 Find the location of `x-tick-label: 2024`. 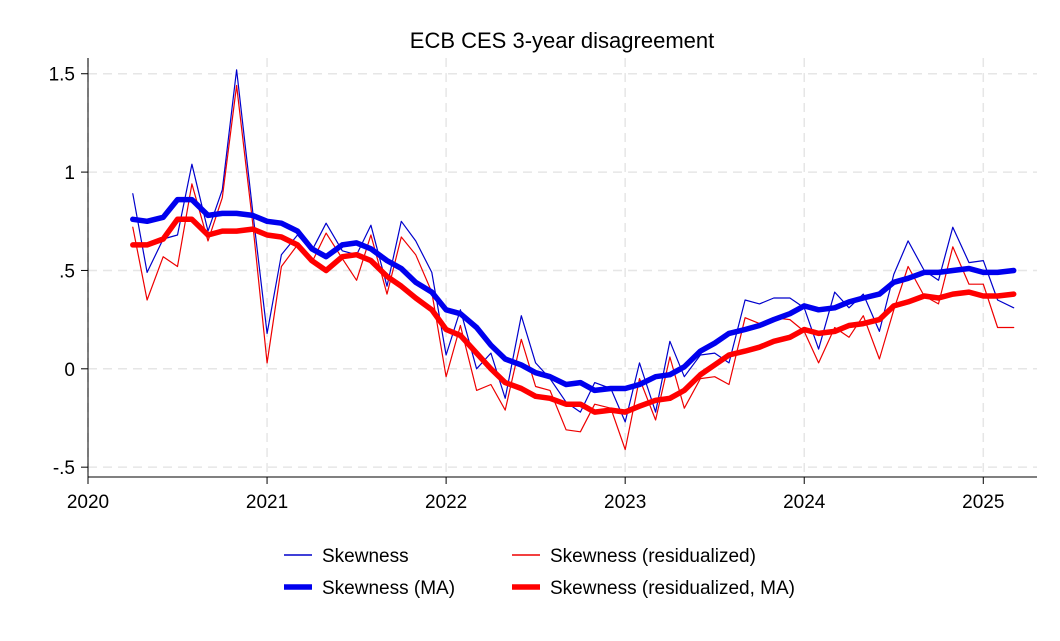

x-tick-label: 2024 is located at coordinates (804, 502).